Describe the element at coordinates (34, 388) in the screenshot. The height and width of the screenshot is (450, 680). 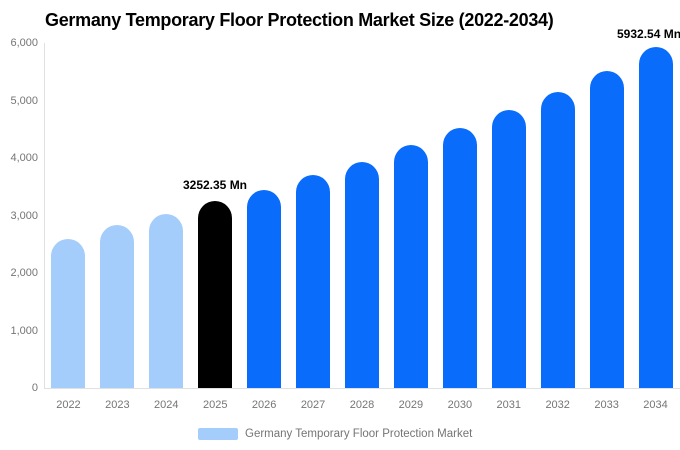
I see `y-axis-tick-0: 0` at that location.